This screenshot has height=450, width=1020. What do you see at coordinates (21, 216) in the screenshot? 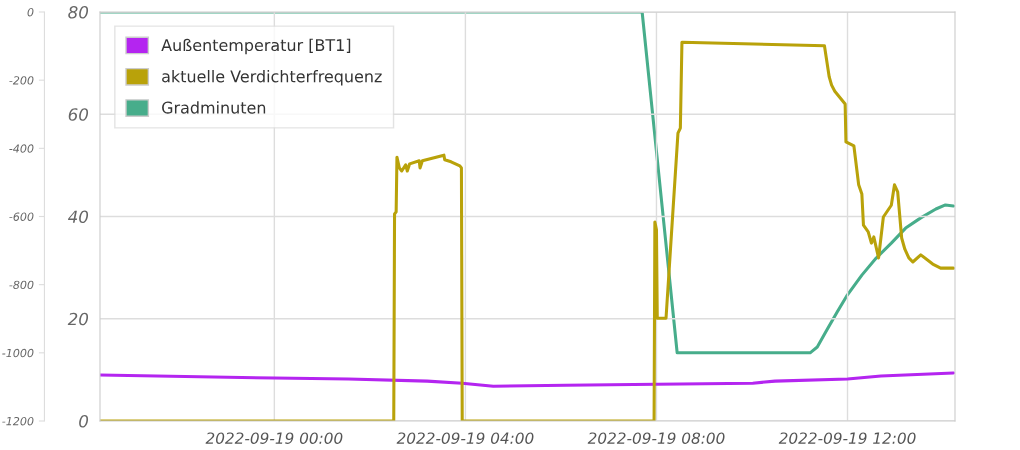
I see `y2-tick-label: -600` at bounding box center [21, 216].